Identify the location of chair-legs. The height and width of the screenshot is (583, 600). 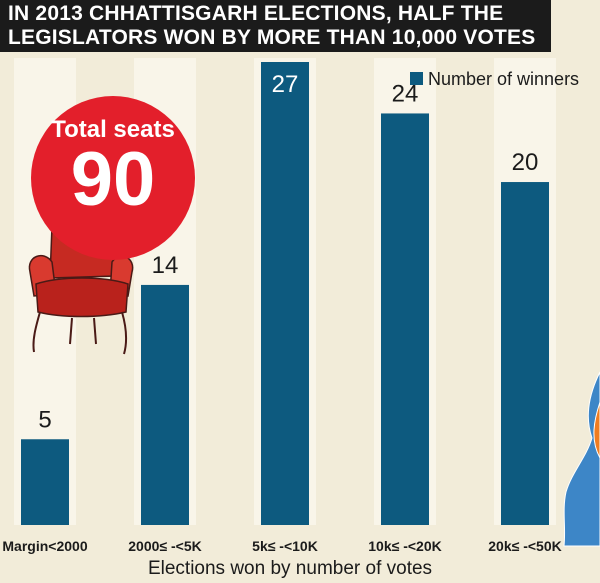
(80, 333).